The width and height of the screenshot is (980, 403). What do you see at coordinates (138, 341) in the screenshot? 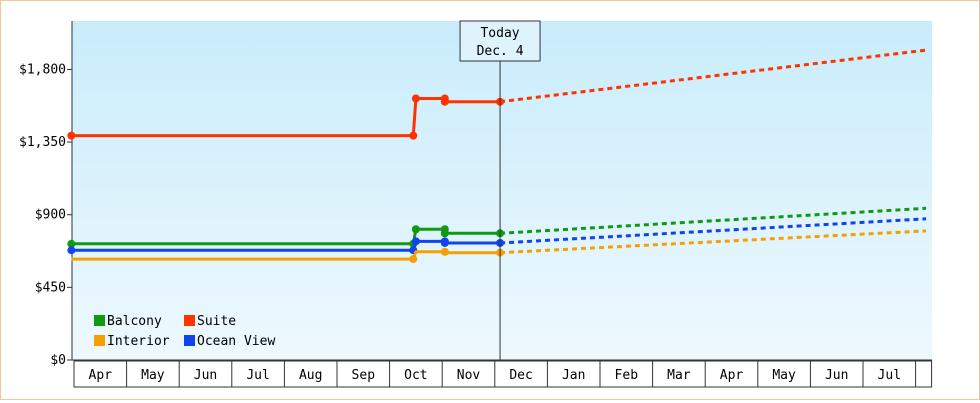
I see `legend-label-interior: Interior` at bounding box center [138, 341].